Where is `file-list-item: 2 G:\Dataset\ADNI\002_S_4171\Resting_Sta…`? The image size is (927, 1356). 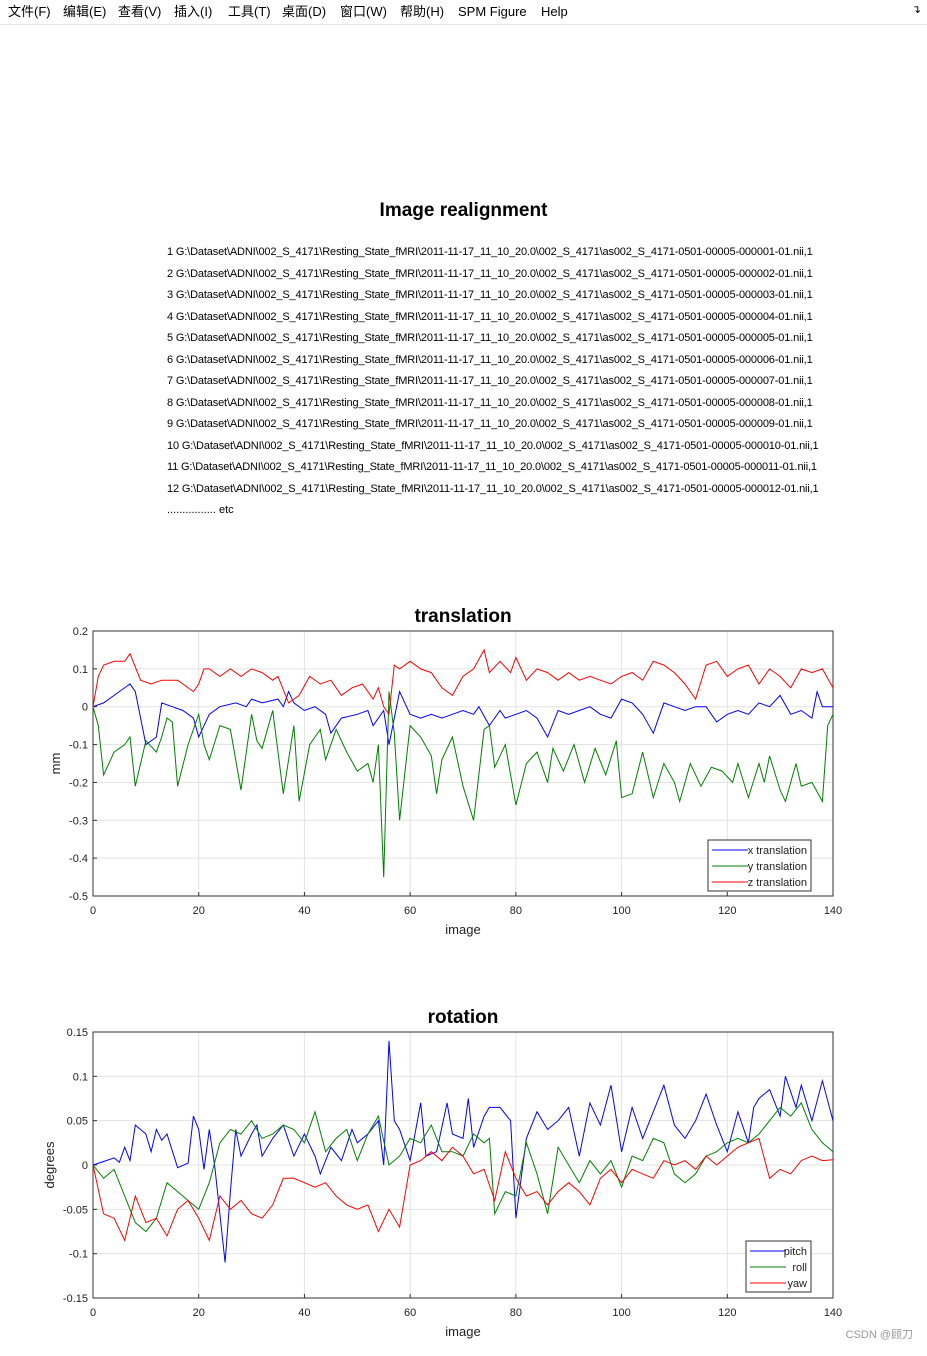 file-list-item: 2 G:\Dataset\ADNI\002_S_4171\Resting_Sta… is located at coordinates (490, 273).